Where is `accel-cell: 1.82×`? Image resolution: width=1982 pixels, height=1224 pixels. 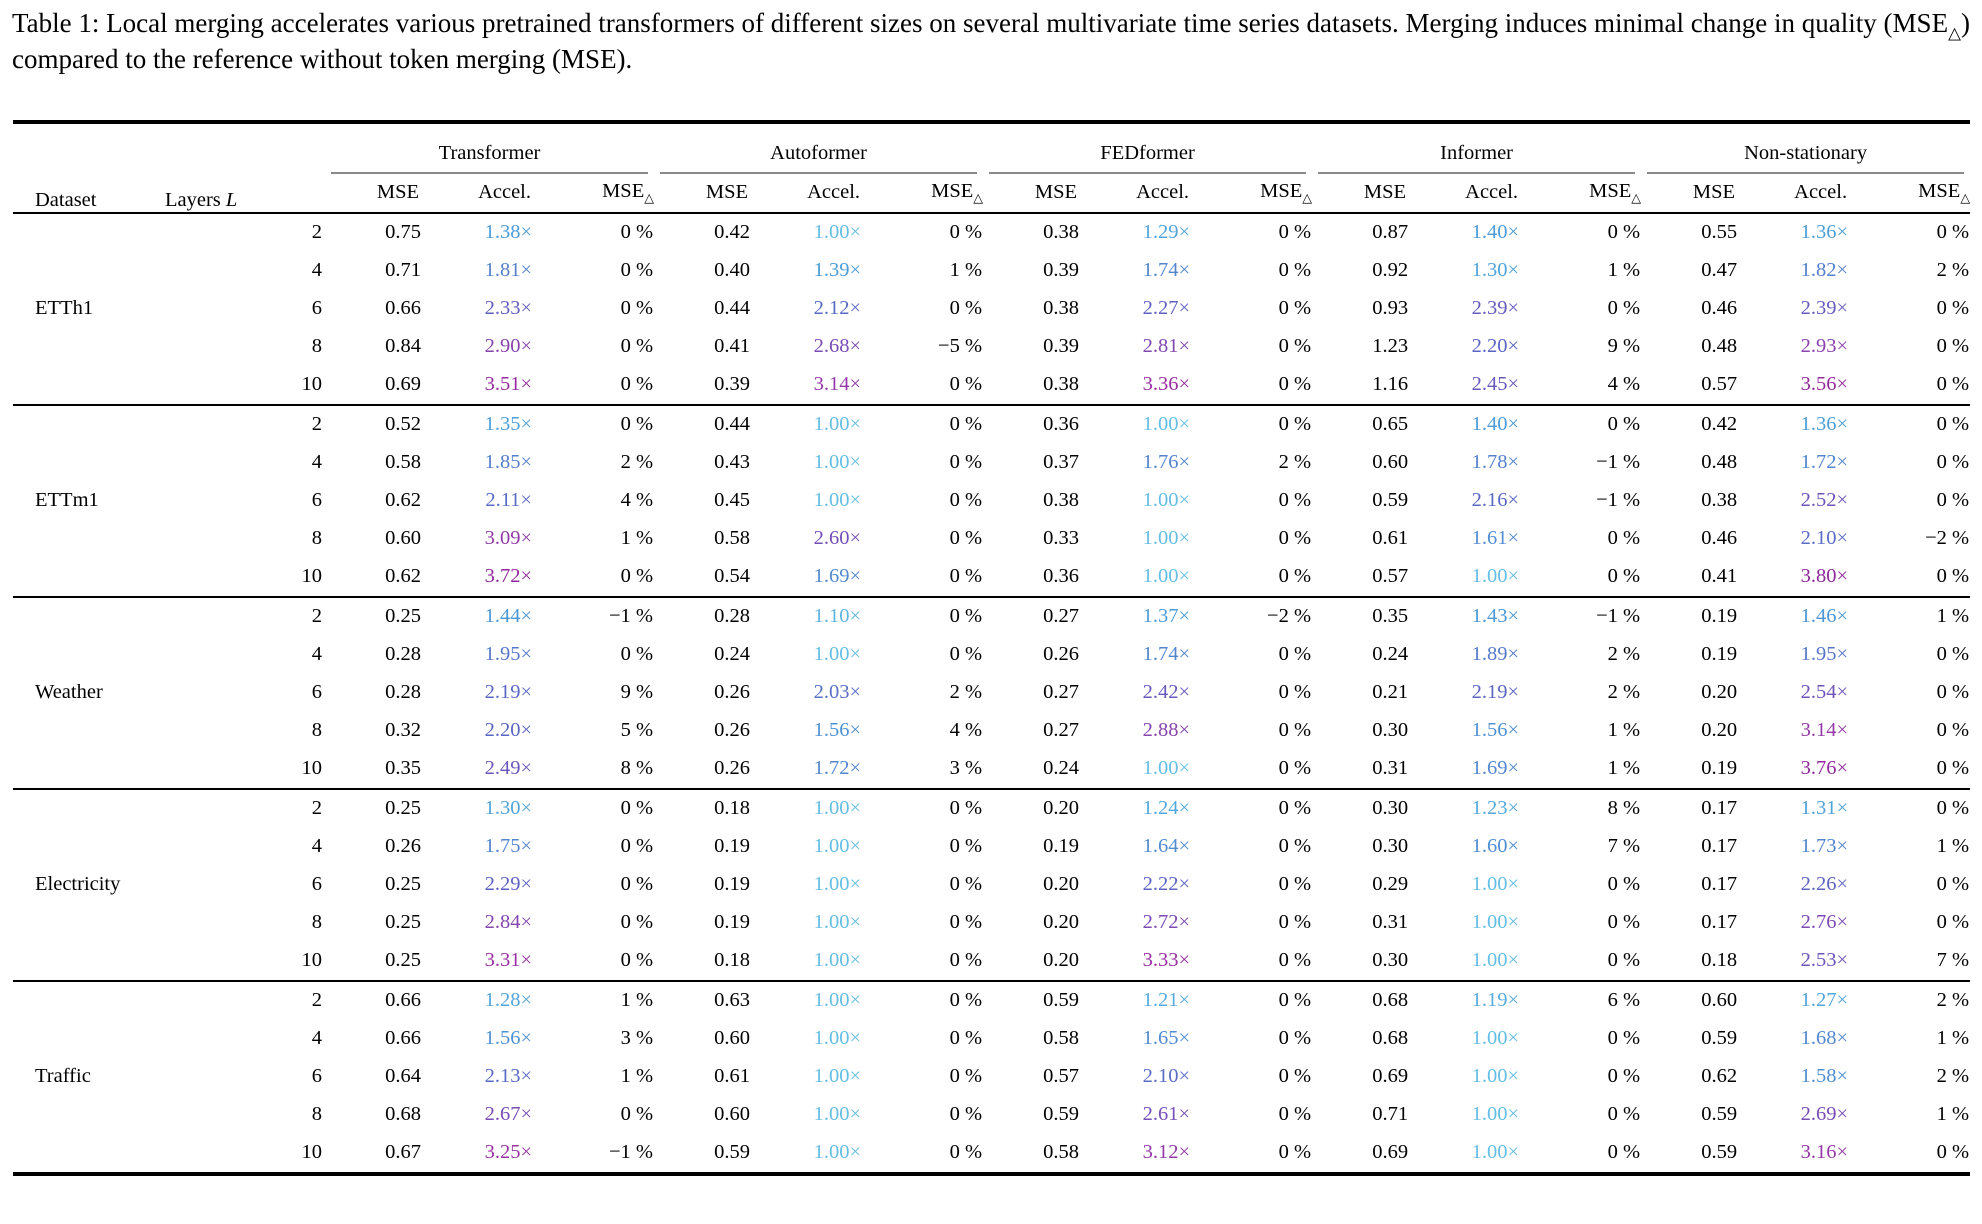
accel-cell: 1.82× is located at coordinates (1824, 270).